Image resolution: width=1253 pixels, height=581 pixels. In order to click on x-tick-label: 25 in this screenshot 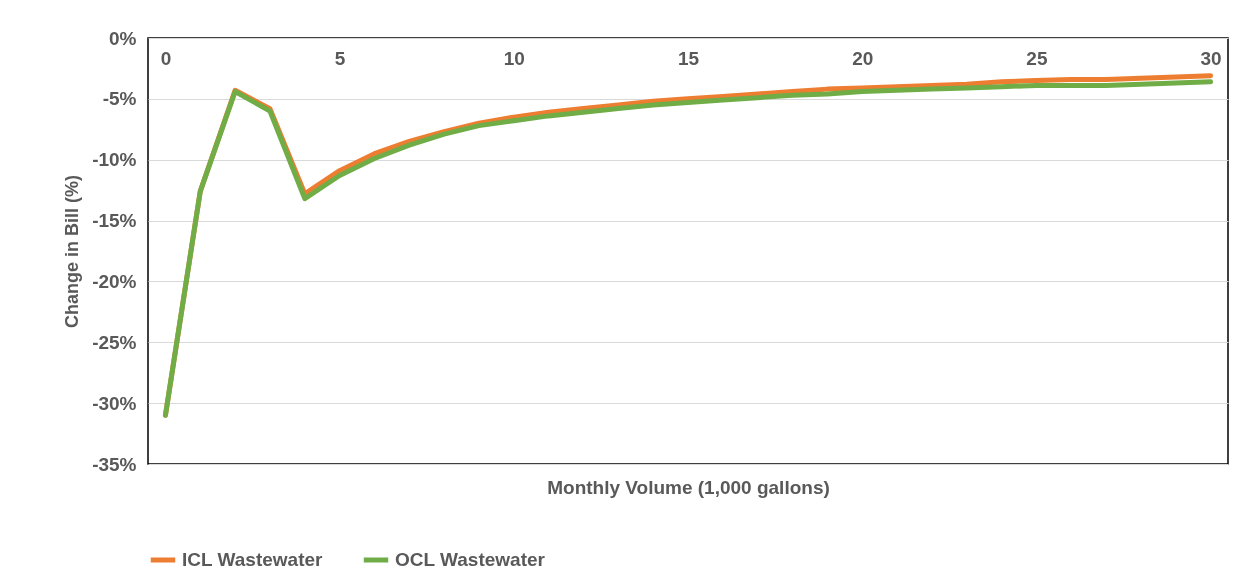, I will do `click(1037, 58)`.